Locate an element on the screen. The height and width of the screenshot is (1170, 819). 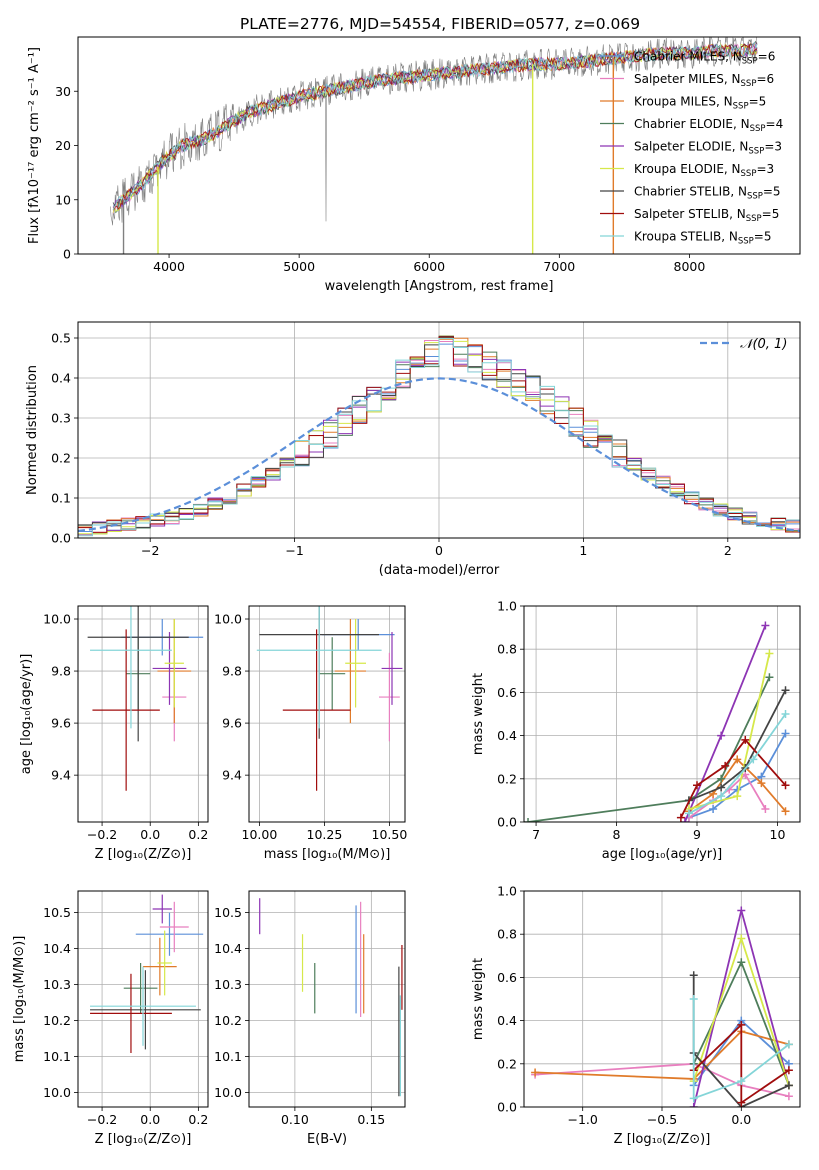
y-tick-label: 0.5 is located at coordinates (61, 338).